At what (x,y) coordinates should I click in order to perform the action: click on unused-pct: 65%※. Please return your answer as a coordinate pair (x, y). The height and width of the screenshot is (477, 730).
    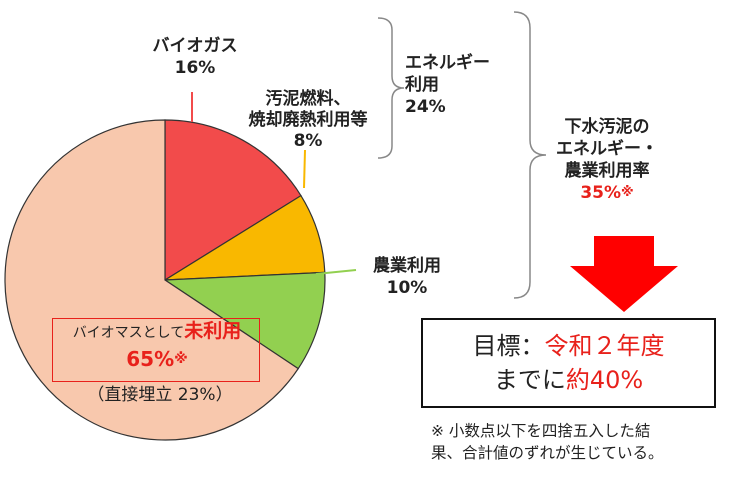
    Looking at the image, I should click on (157, 359).